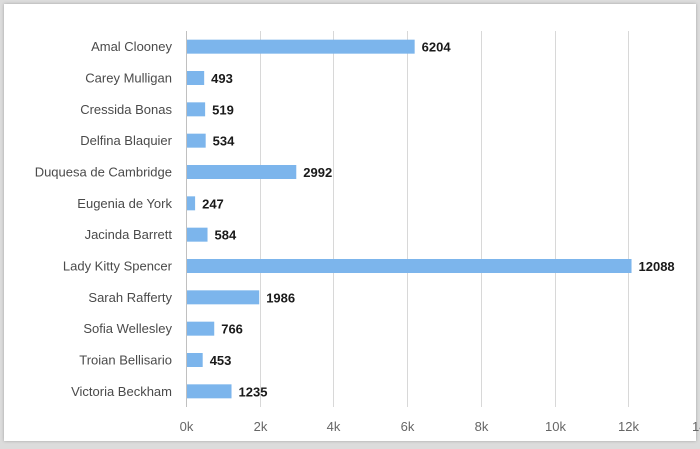 The image size is (700, 449). I want to click on category-label: Cressida Bonas, so click(126, 109).